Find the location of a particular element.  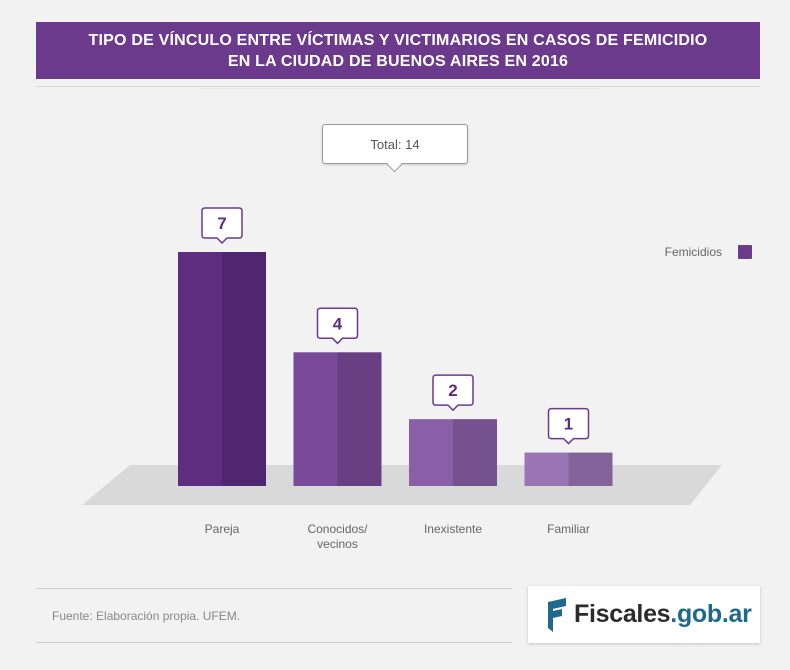

title-divider is located at coordinates (398, 86).